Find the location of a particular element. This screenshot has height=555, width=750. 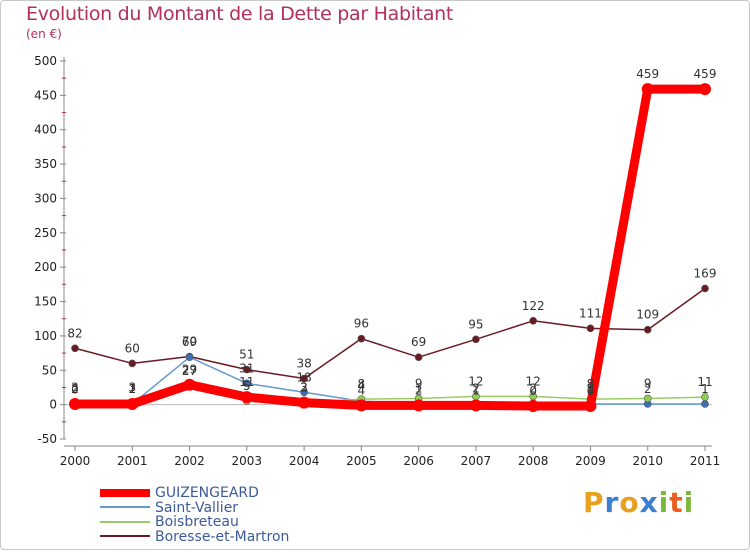

data-label: 96 is located at coordinates (361, 324).